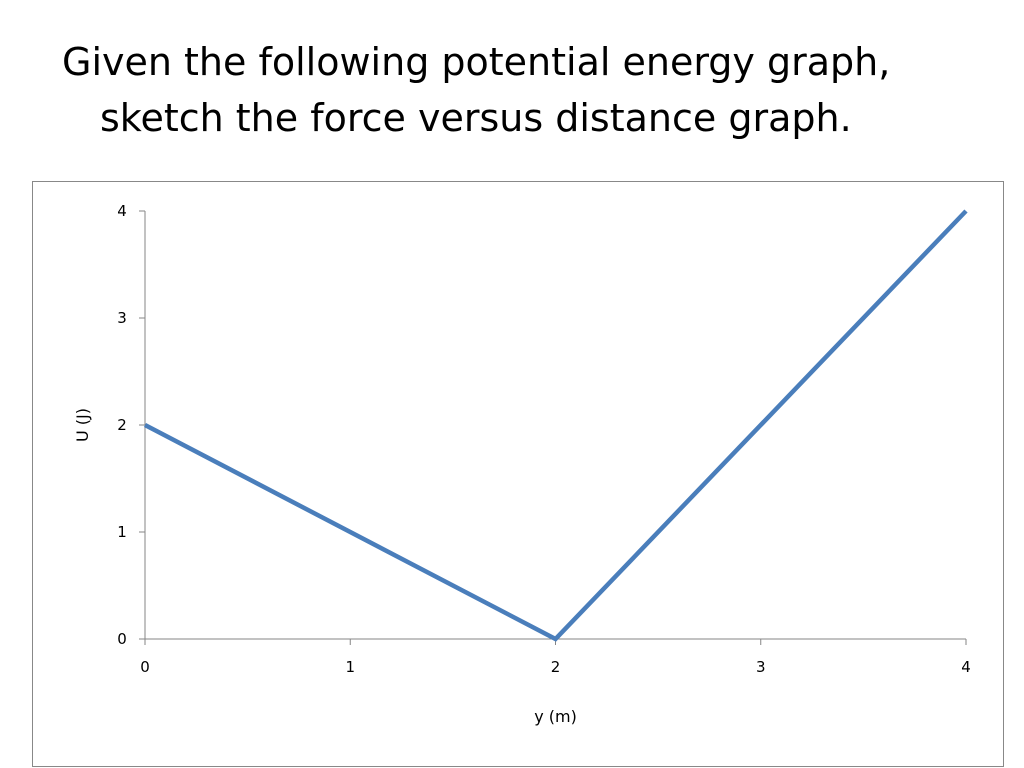  Describe the element at coordinates (82, 425) in the screenshot. I see `y-axis-title: U (J)` at that location.